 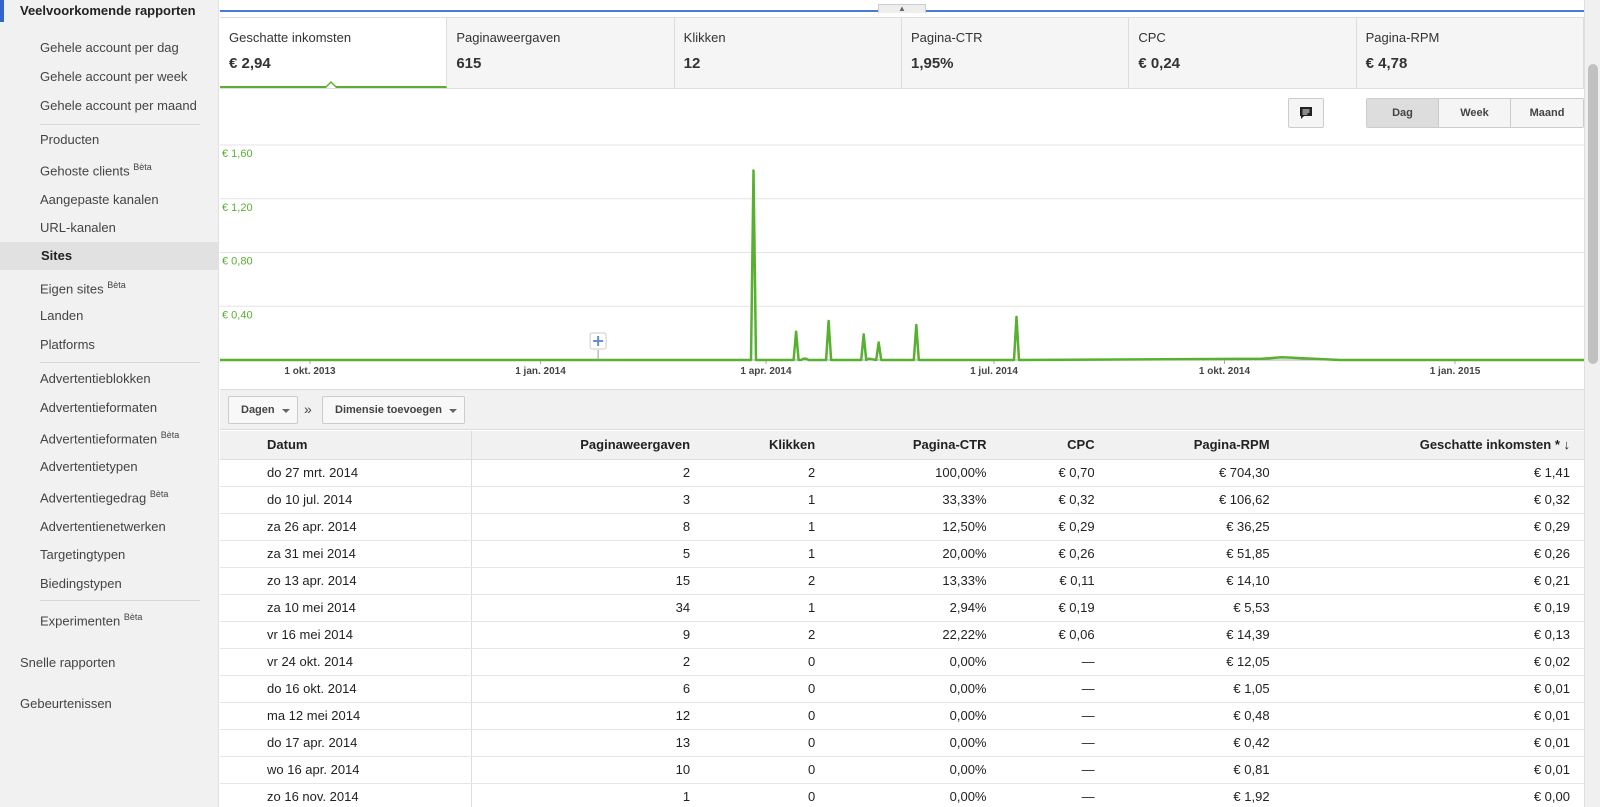 I want to click on sidebar-item-label: Experimenten, so click(x=80, y=621).